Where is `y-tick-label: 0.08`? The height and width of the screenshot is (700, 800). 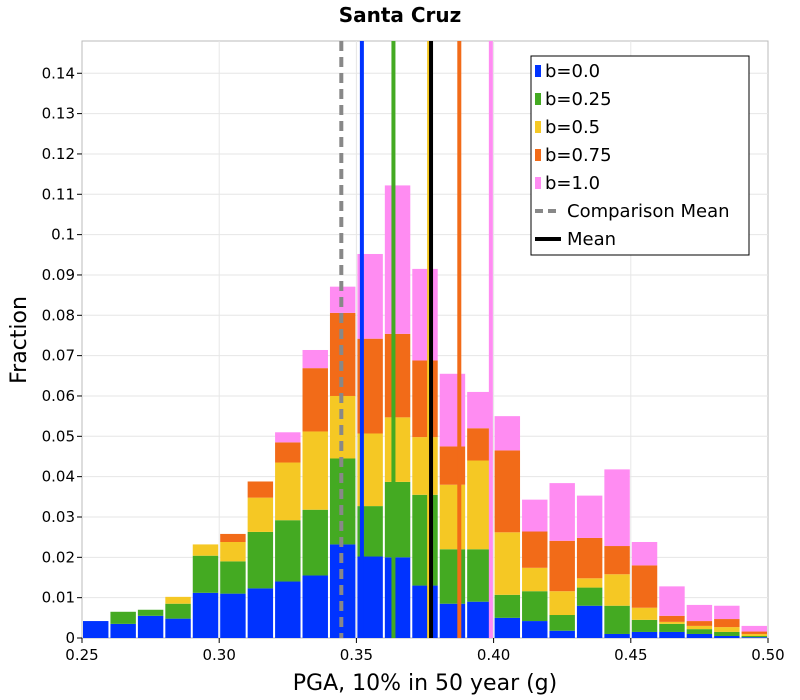 y-tick-label: 0.08 is located at coordinates (58, 315).